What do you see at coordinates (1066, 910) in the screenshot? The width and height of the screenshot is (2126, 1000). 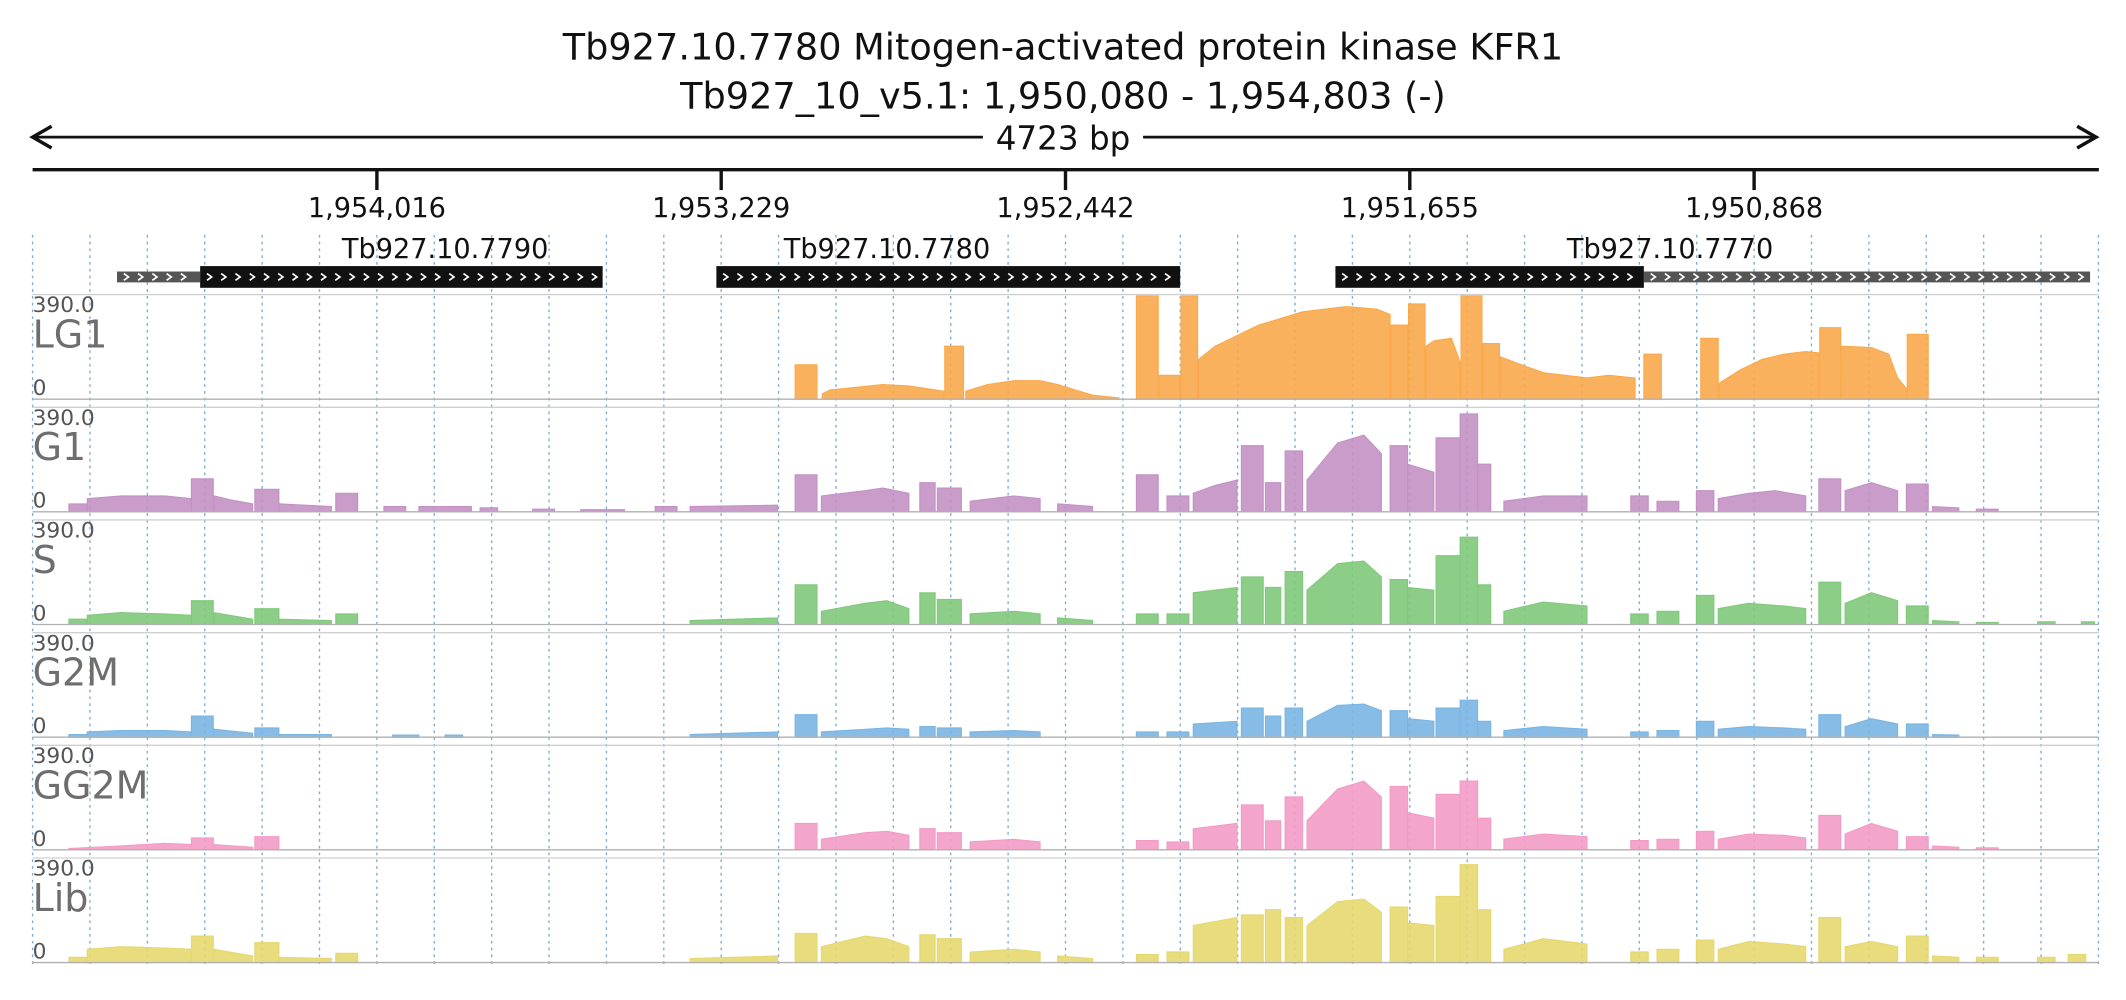 I see `coverage-track: 390.0 0 Lib` at bounding box center [1066, 910].